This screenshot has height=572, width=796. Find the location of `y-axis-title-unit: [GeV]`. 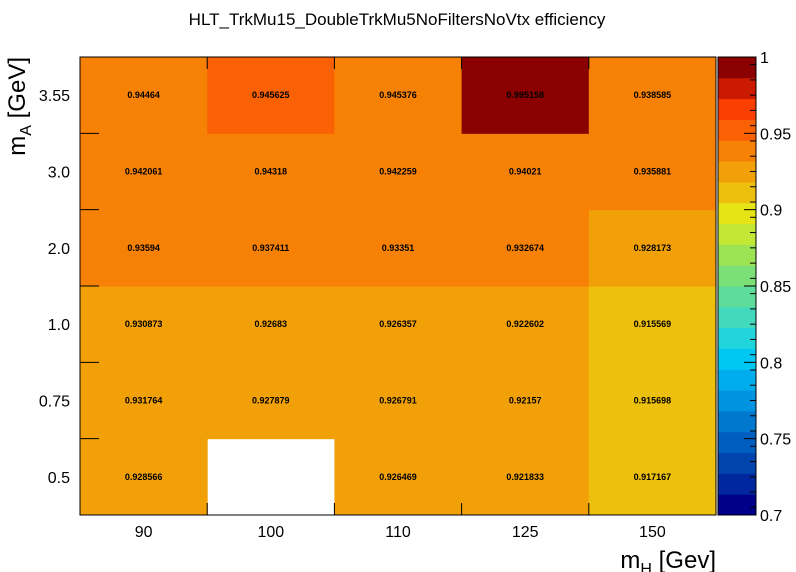

y-axis-title-unit: [GeV] is located at coordinates (17, 91).